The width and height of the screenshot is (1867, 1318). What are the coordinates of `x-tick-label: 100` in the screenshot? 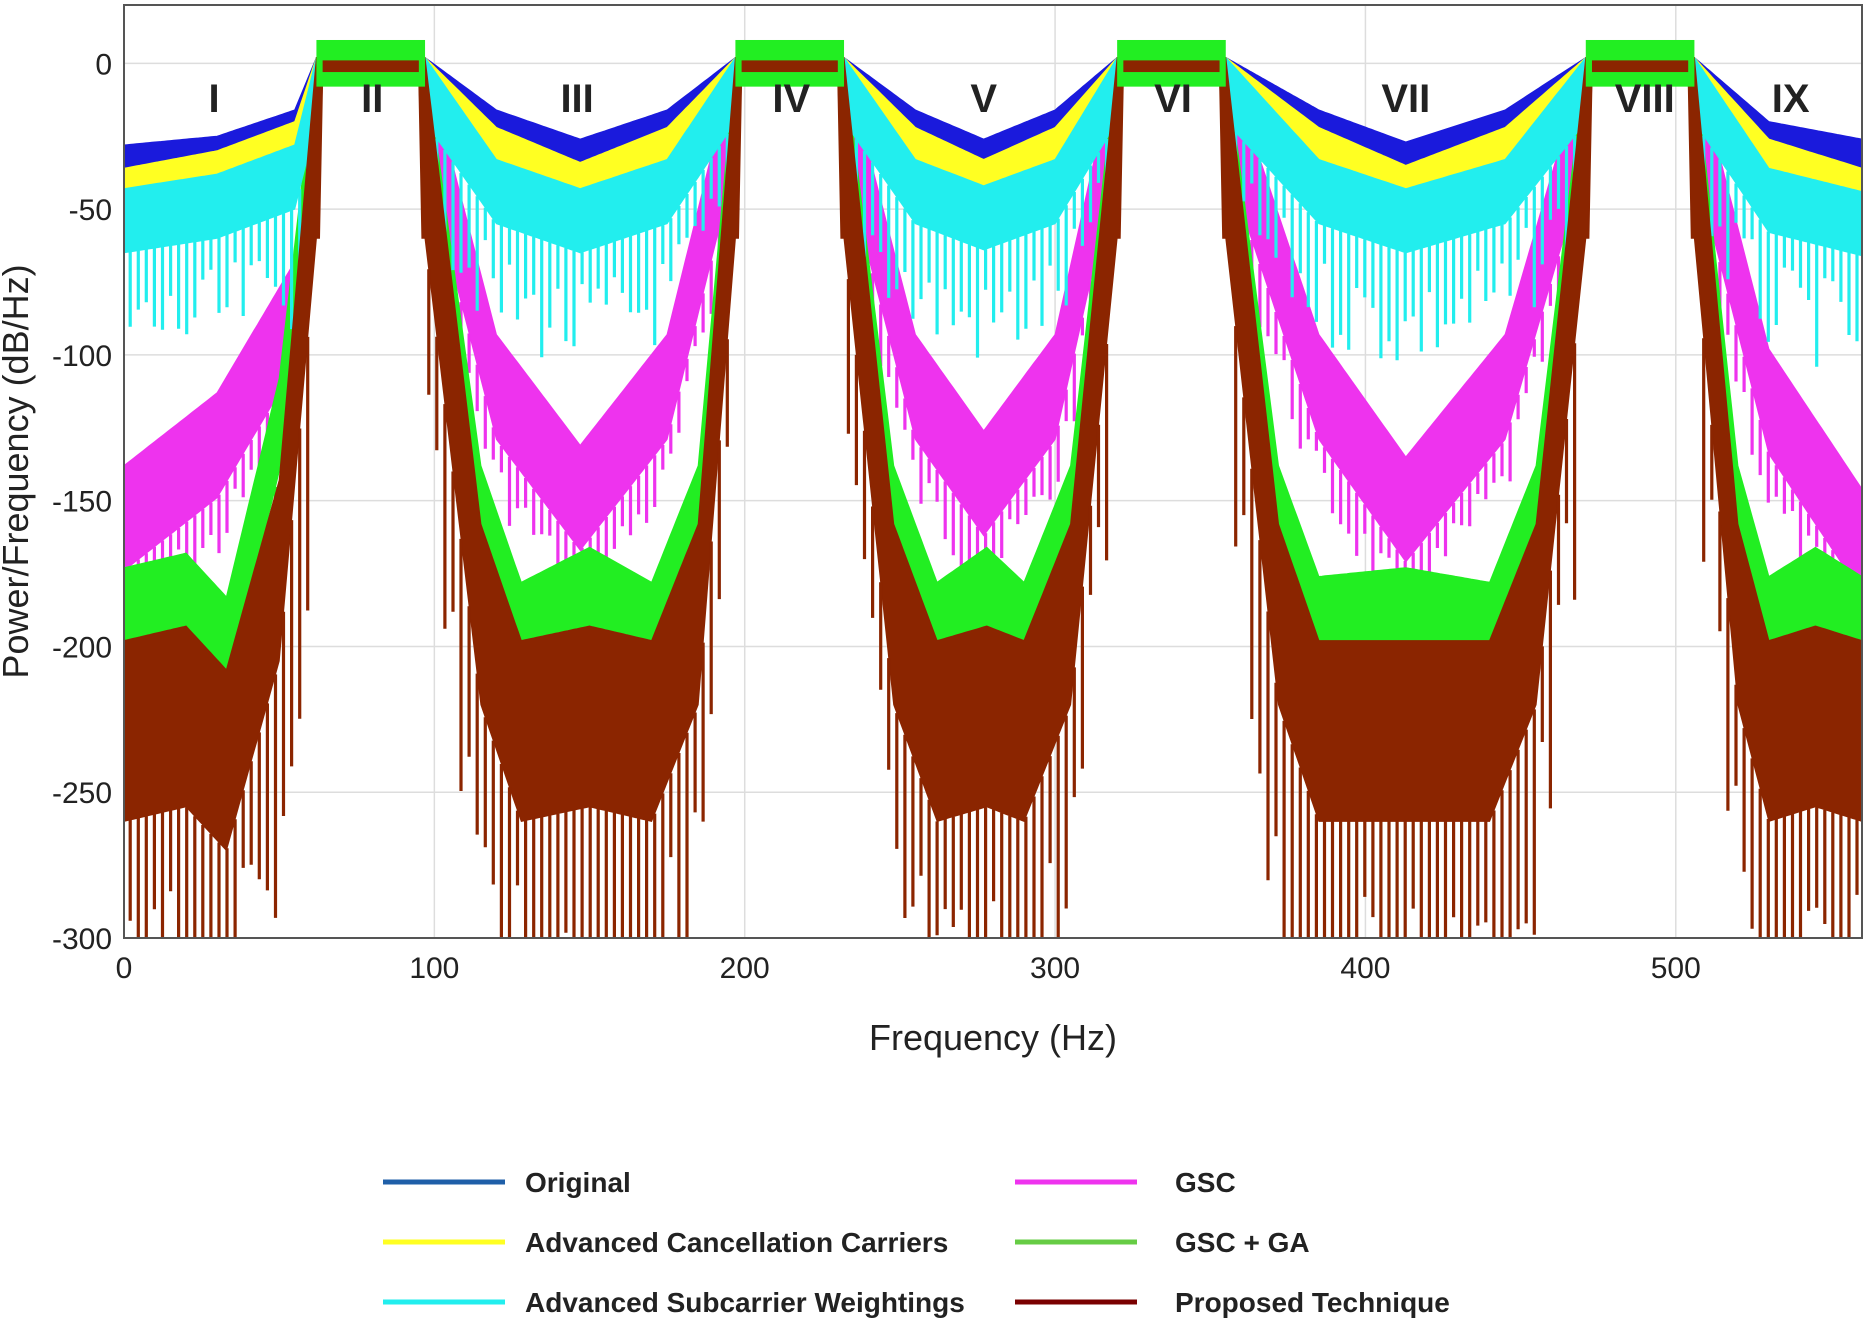 It's located at (434, 968).